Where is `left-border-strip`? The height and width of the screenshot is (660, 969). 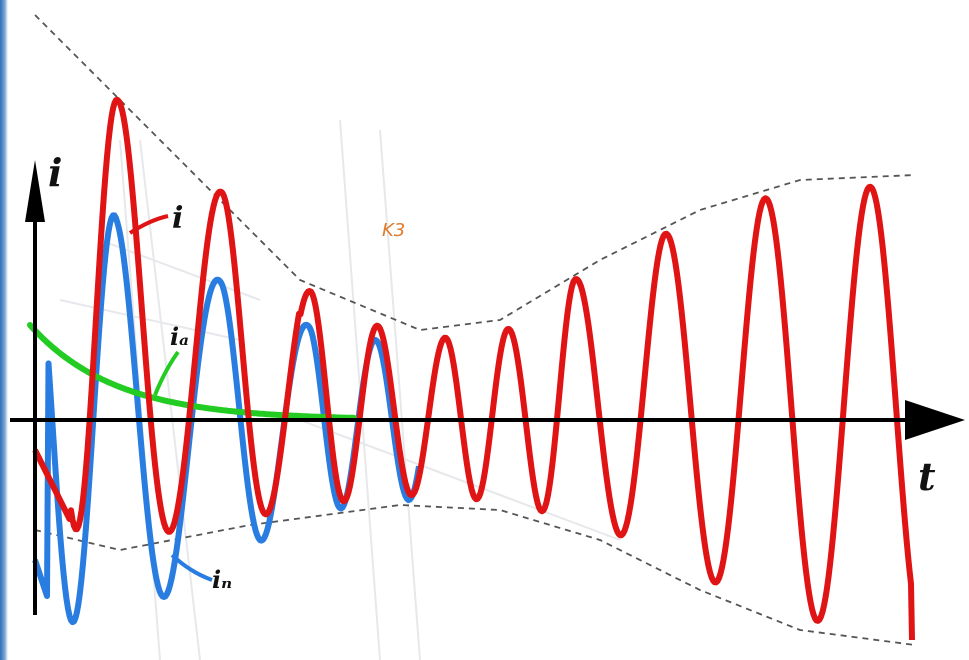 left-border-strip is located at coordinates (4, 330).